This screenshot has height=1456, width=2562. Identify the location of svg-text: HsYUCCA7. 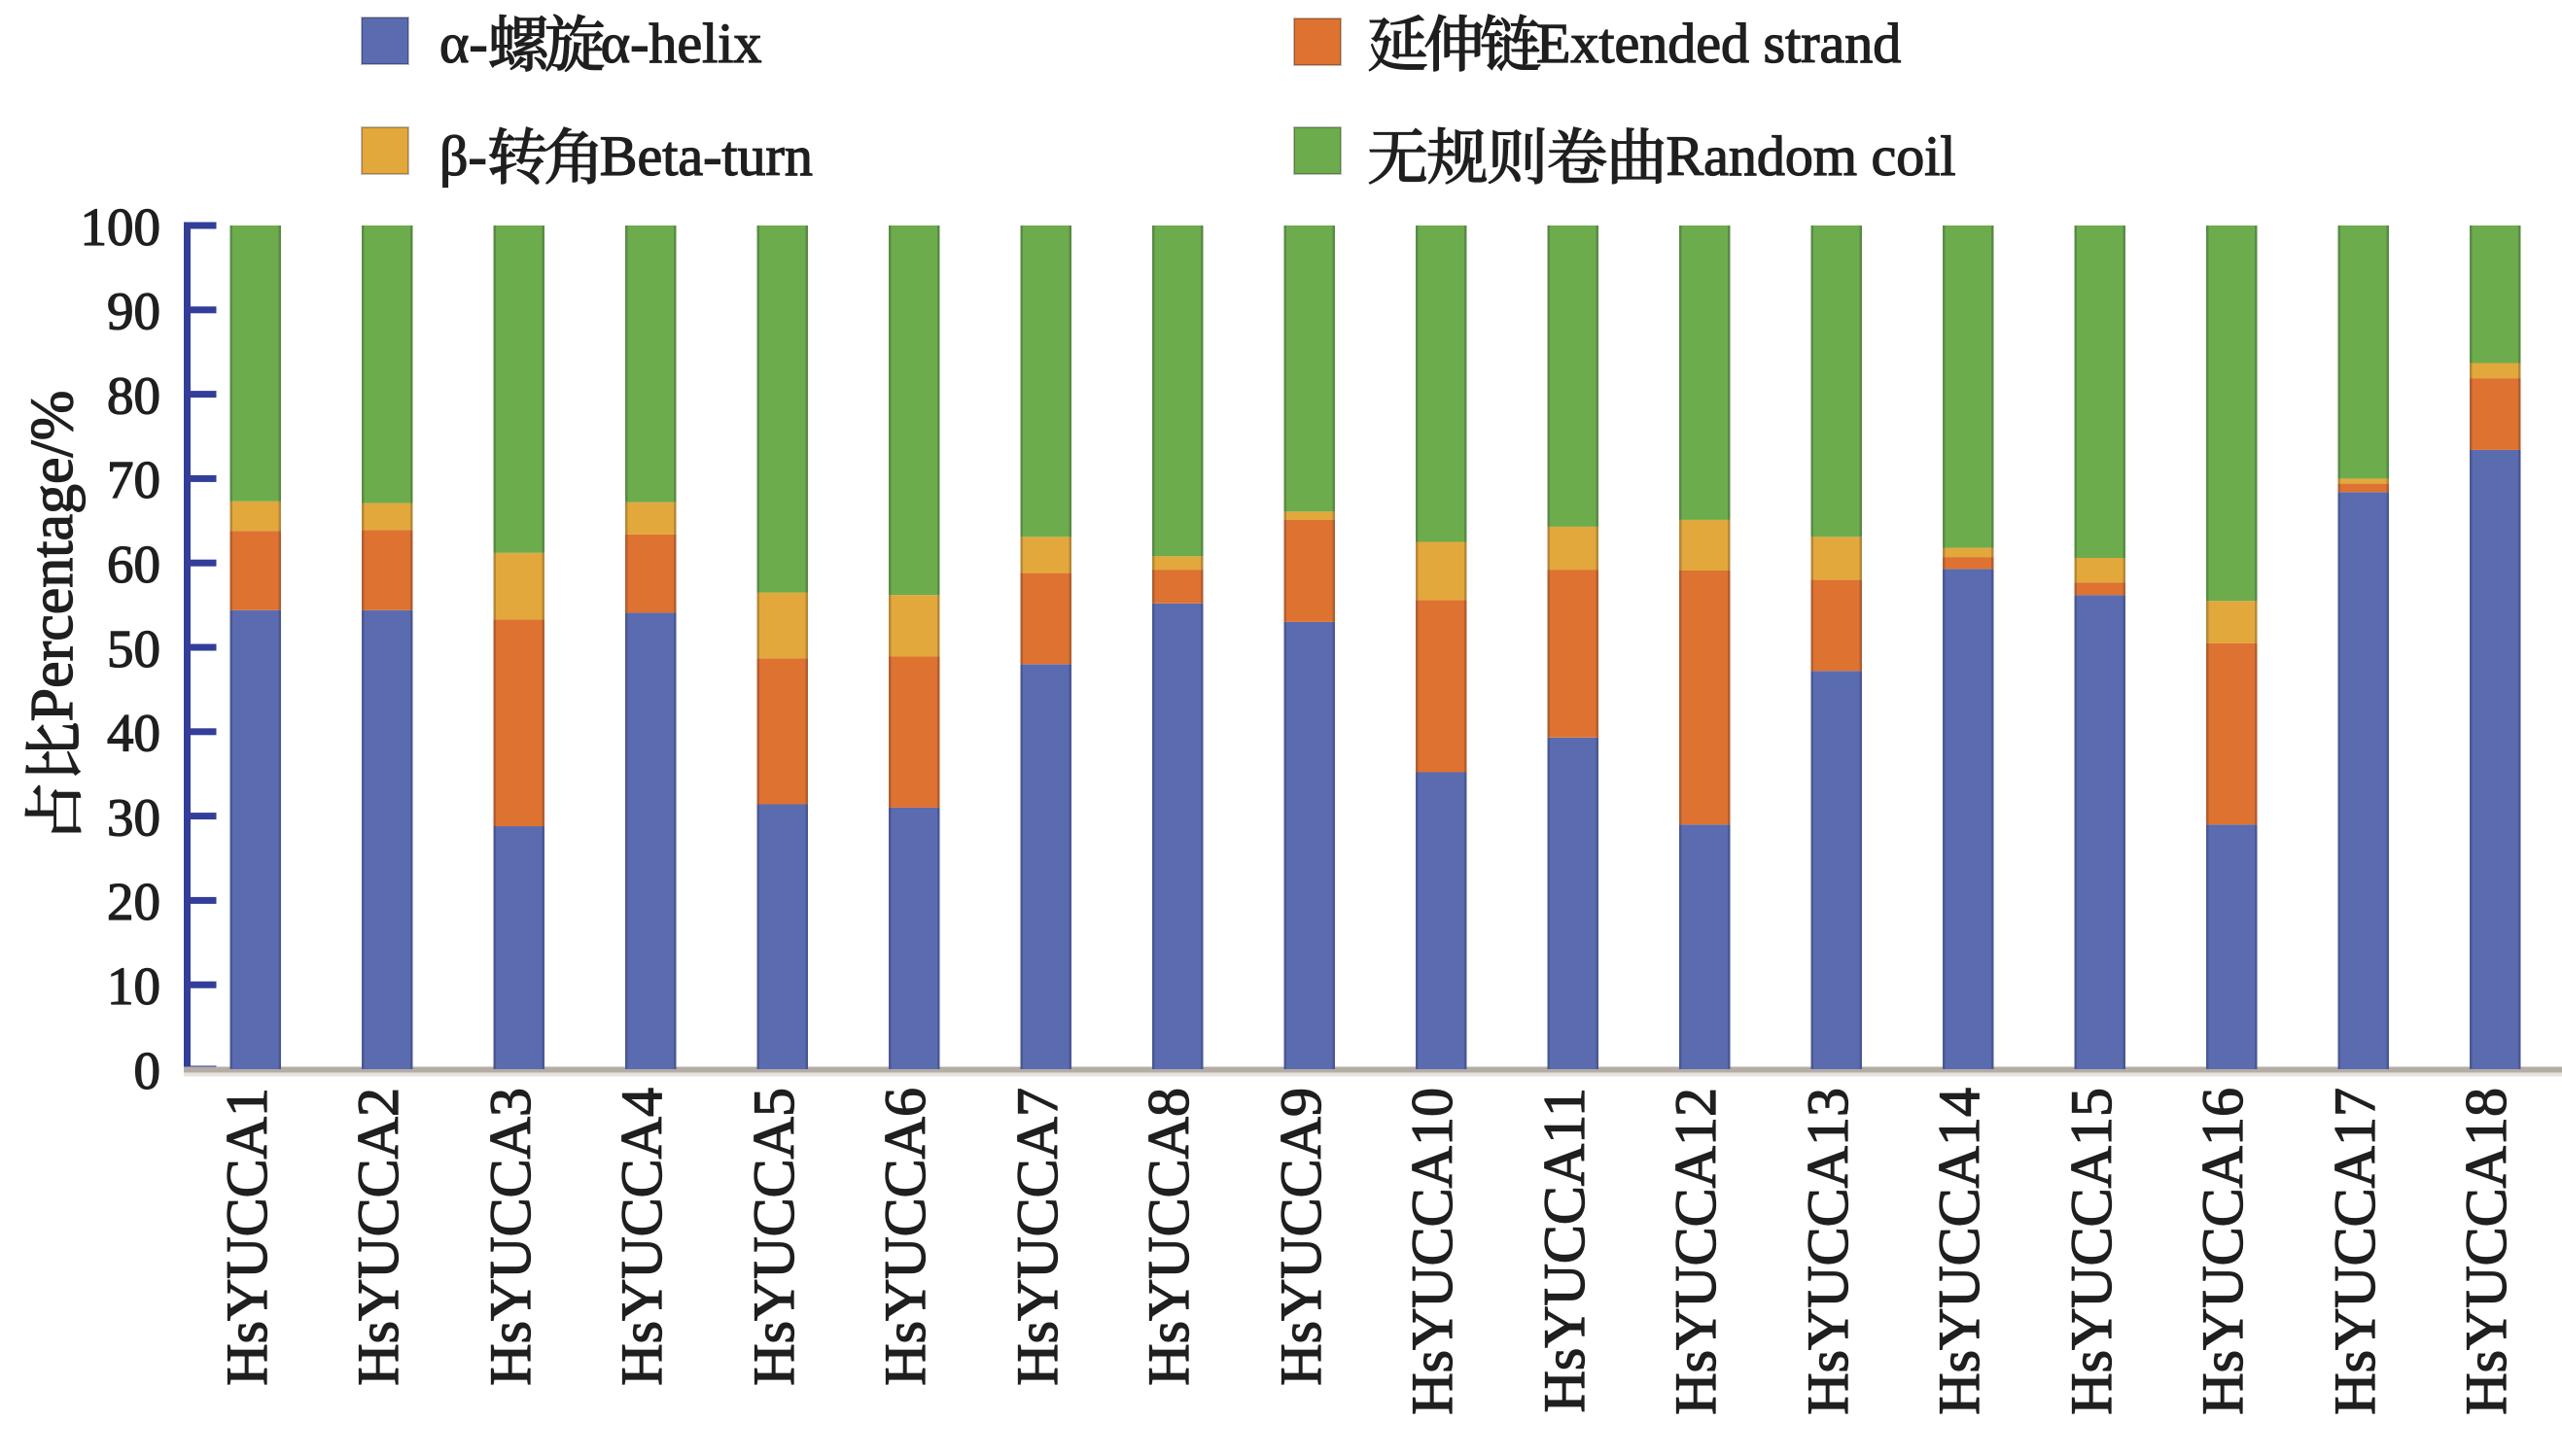
(1037, 1237).